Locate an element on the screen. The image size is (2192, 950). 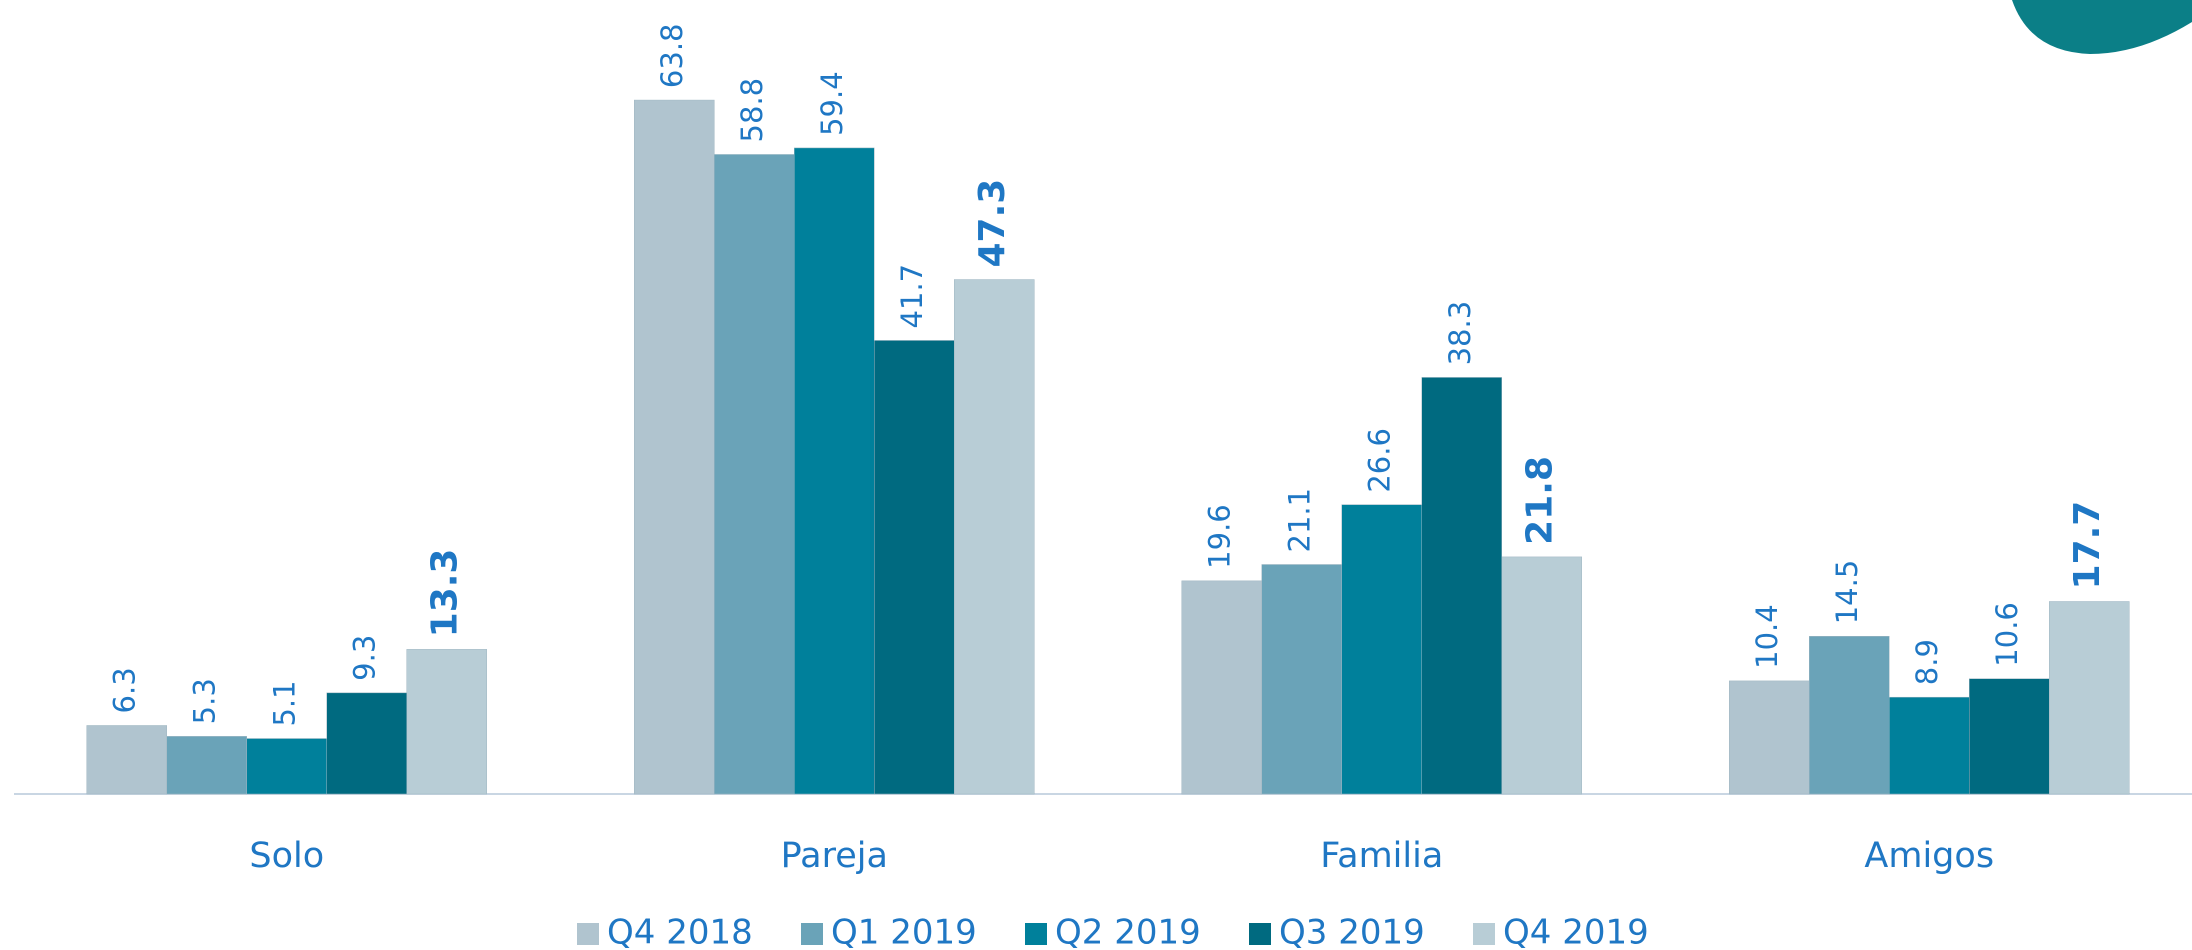
x-tick-label: Solo is located at coordinates (286, 856).